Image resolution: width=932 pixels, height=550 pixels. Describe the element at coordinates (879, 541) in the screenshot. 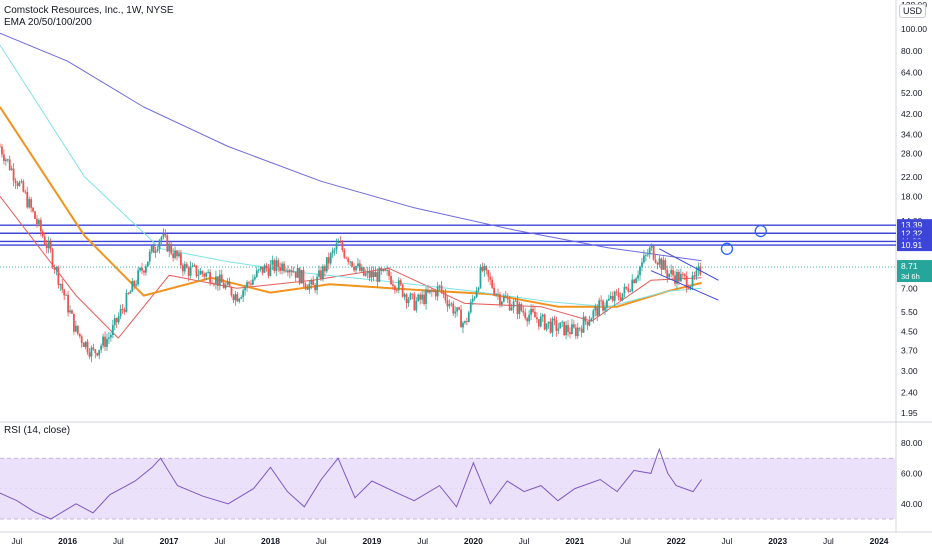

I see `time-tick-label: 2024` at that location.